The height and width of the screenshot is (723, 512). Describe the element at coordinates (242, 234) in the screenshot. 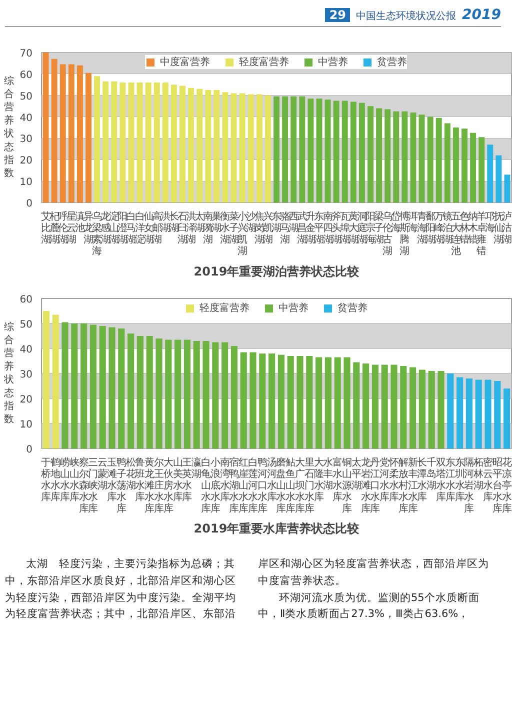

I see `x-tick-label: 小兴凯湖` at that location.